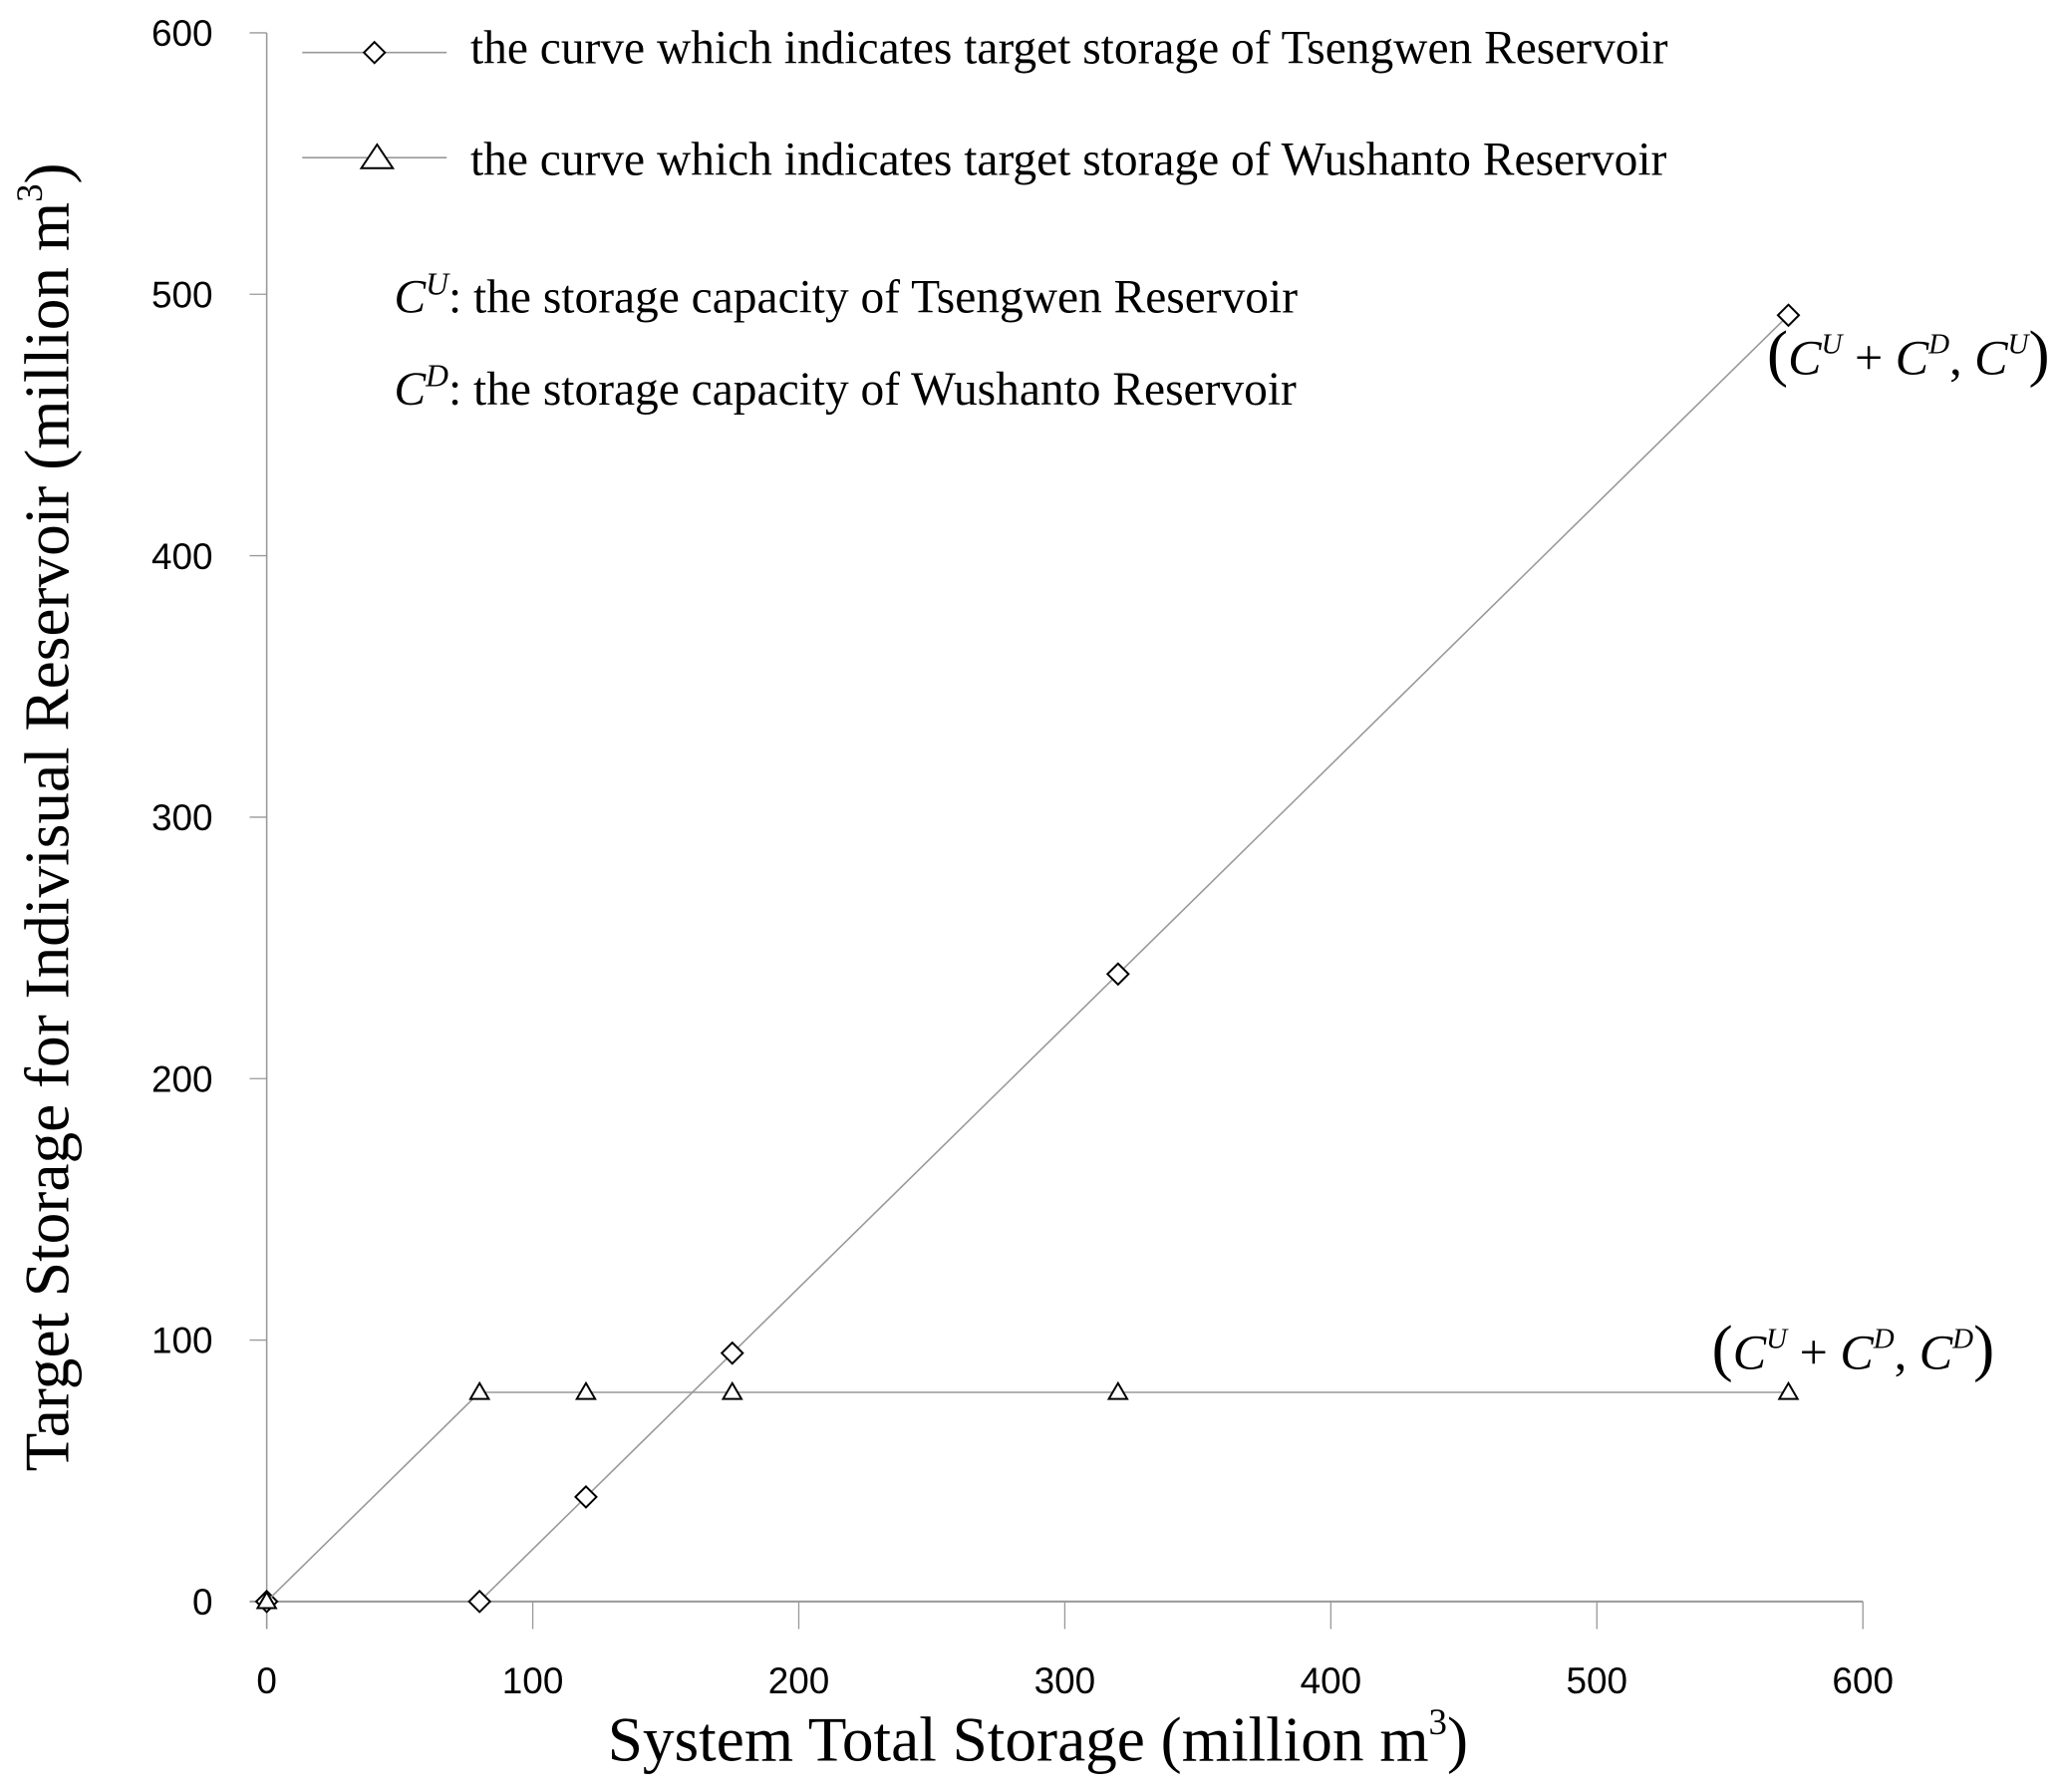 The height and width of the screenshot is (1792, 2060). I want to click on legend-diamond-icon, so click(374, 52).